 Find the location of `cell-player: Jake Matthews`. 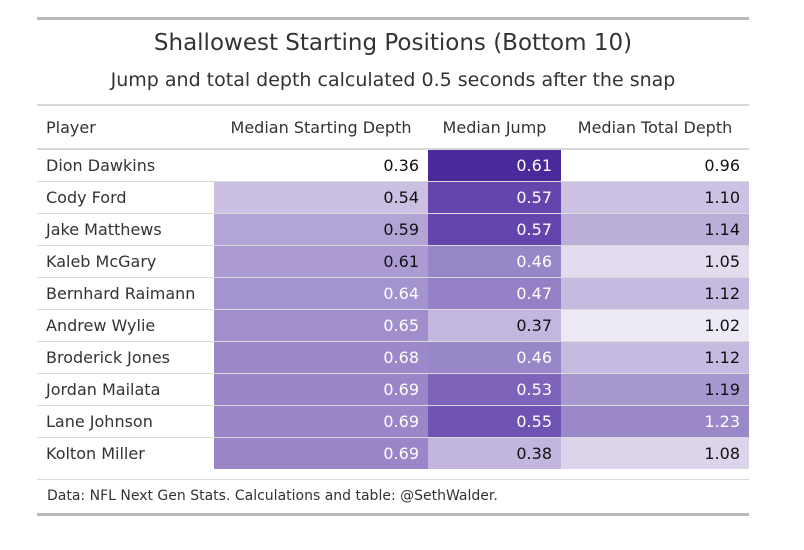

cell-player: Jake Matthews is located at coordinates (125, 228).